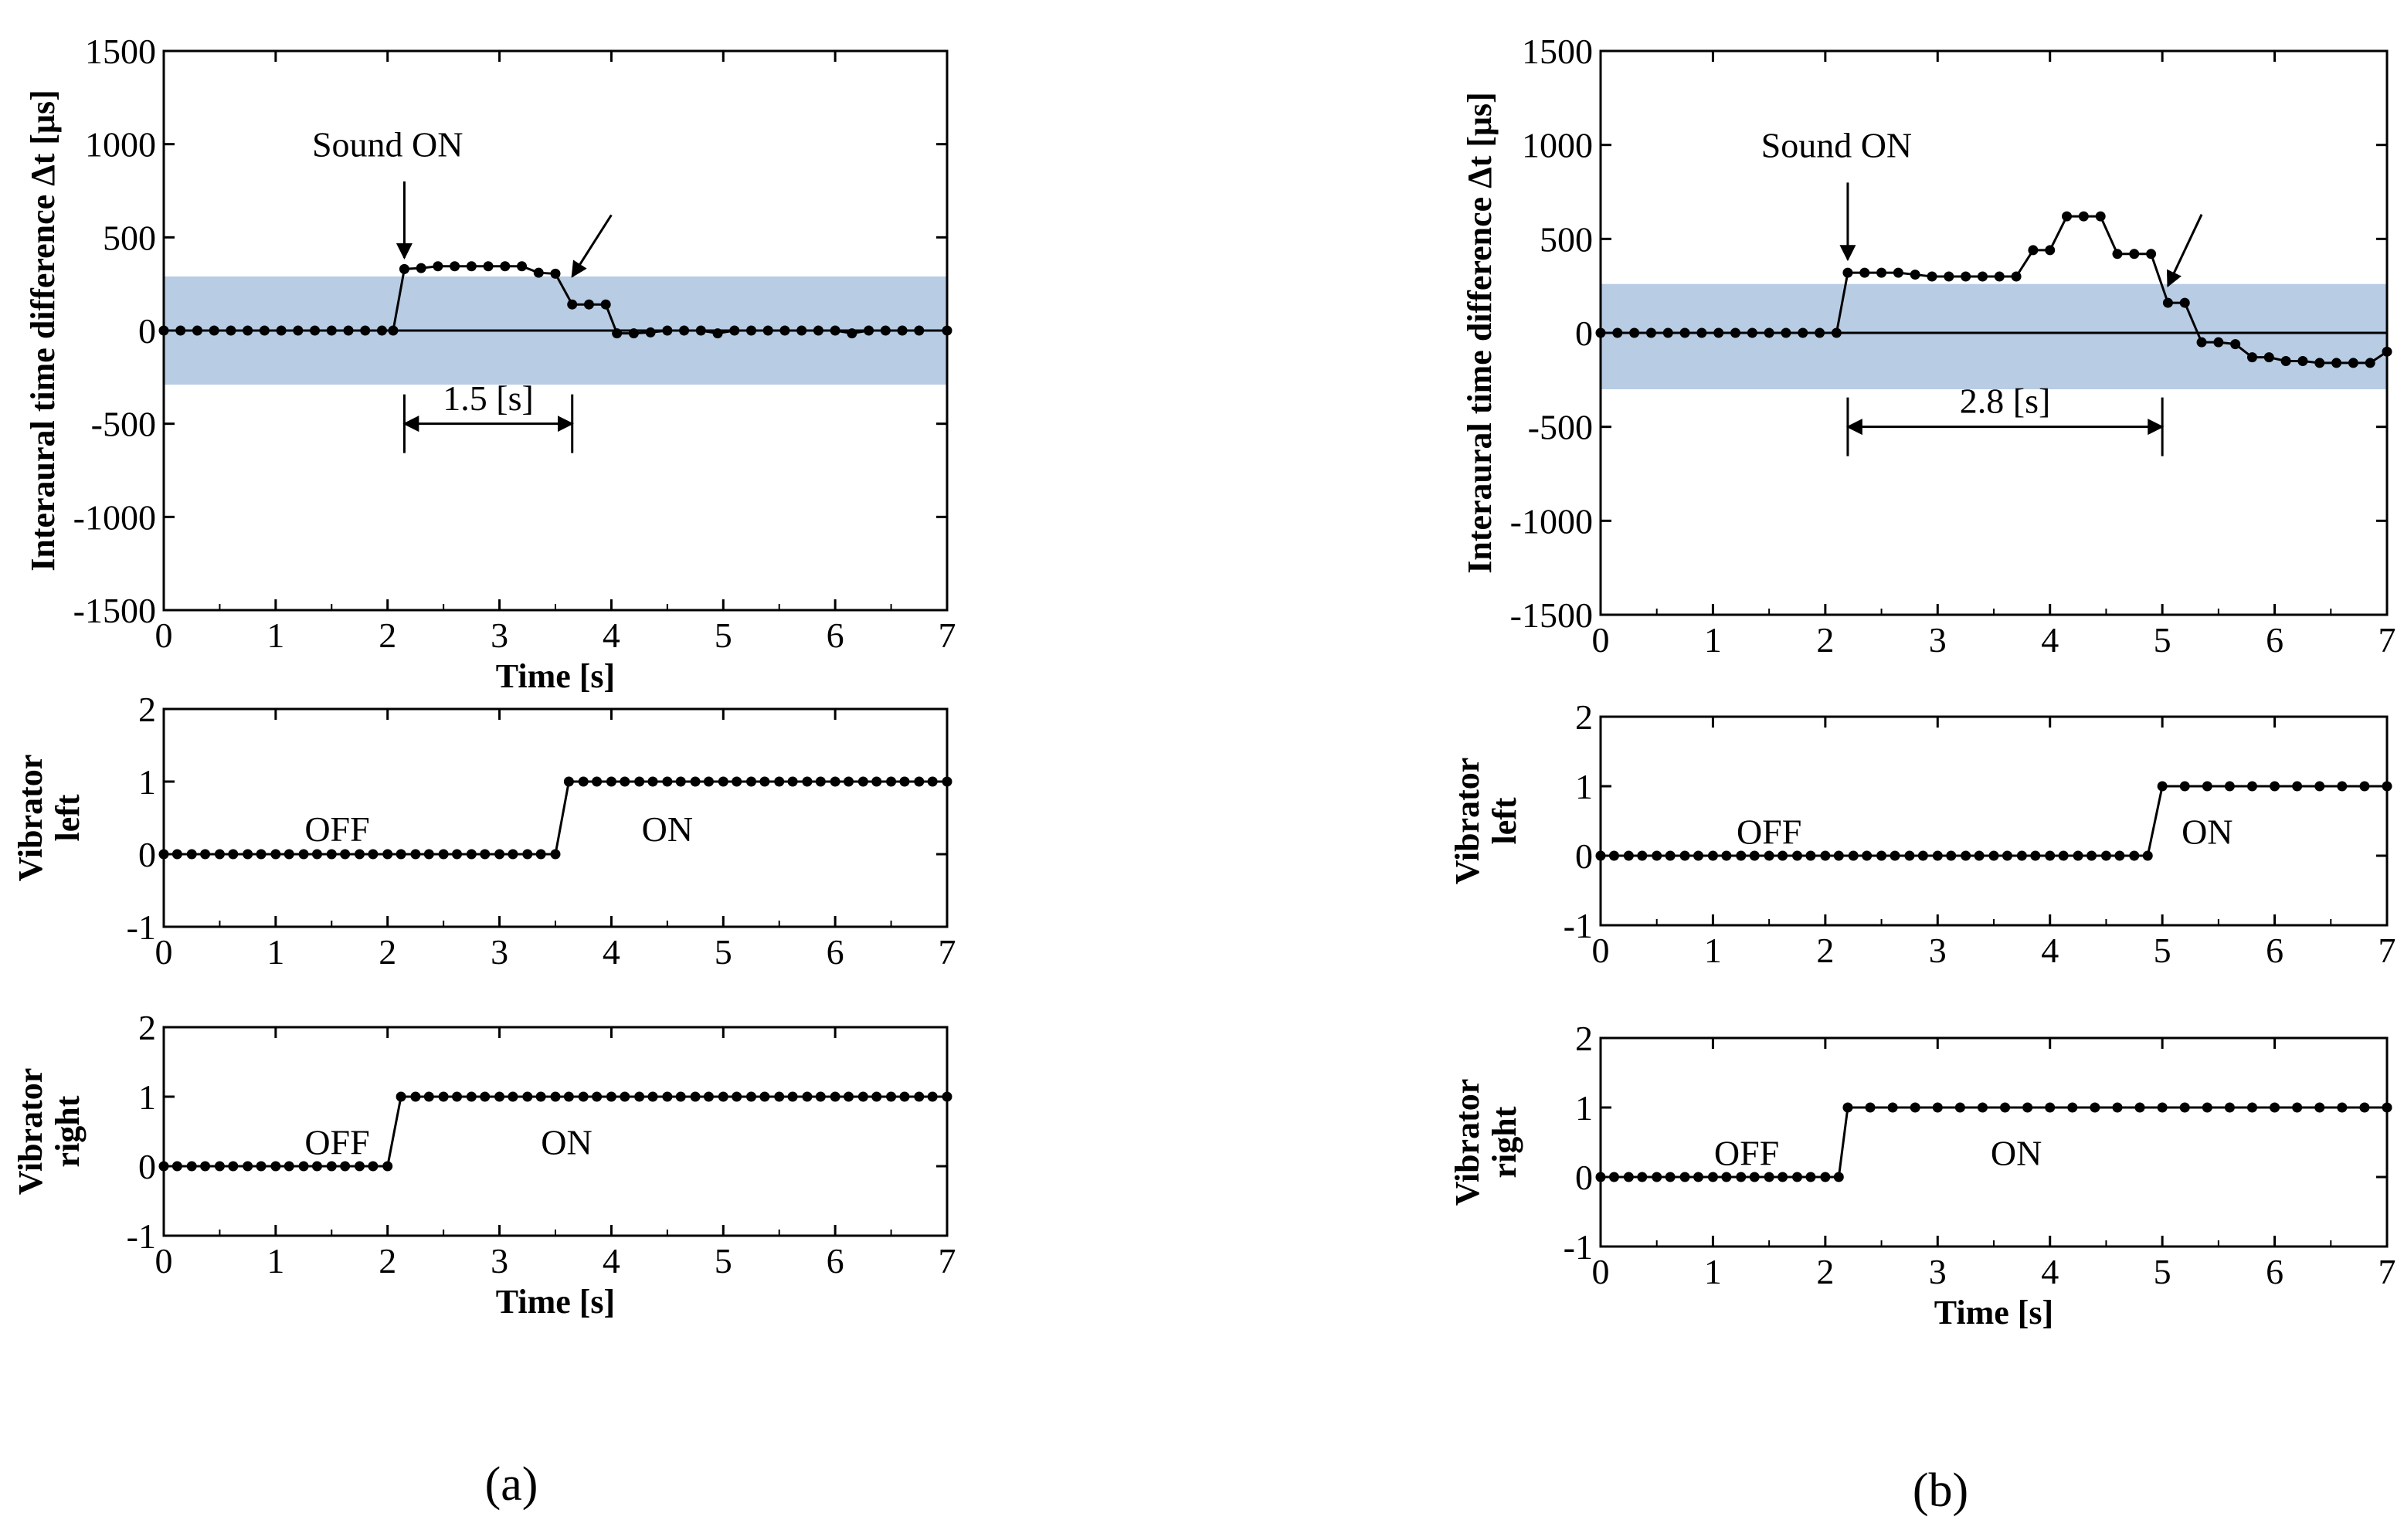  What do you see at coordinates (1746, 1154) in the screenshot?
I see `annotation-b-vibrator-right: OFF` at bounding box center [1746, 1154].